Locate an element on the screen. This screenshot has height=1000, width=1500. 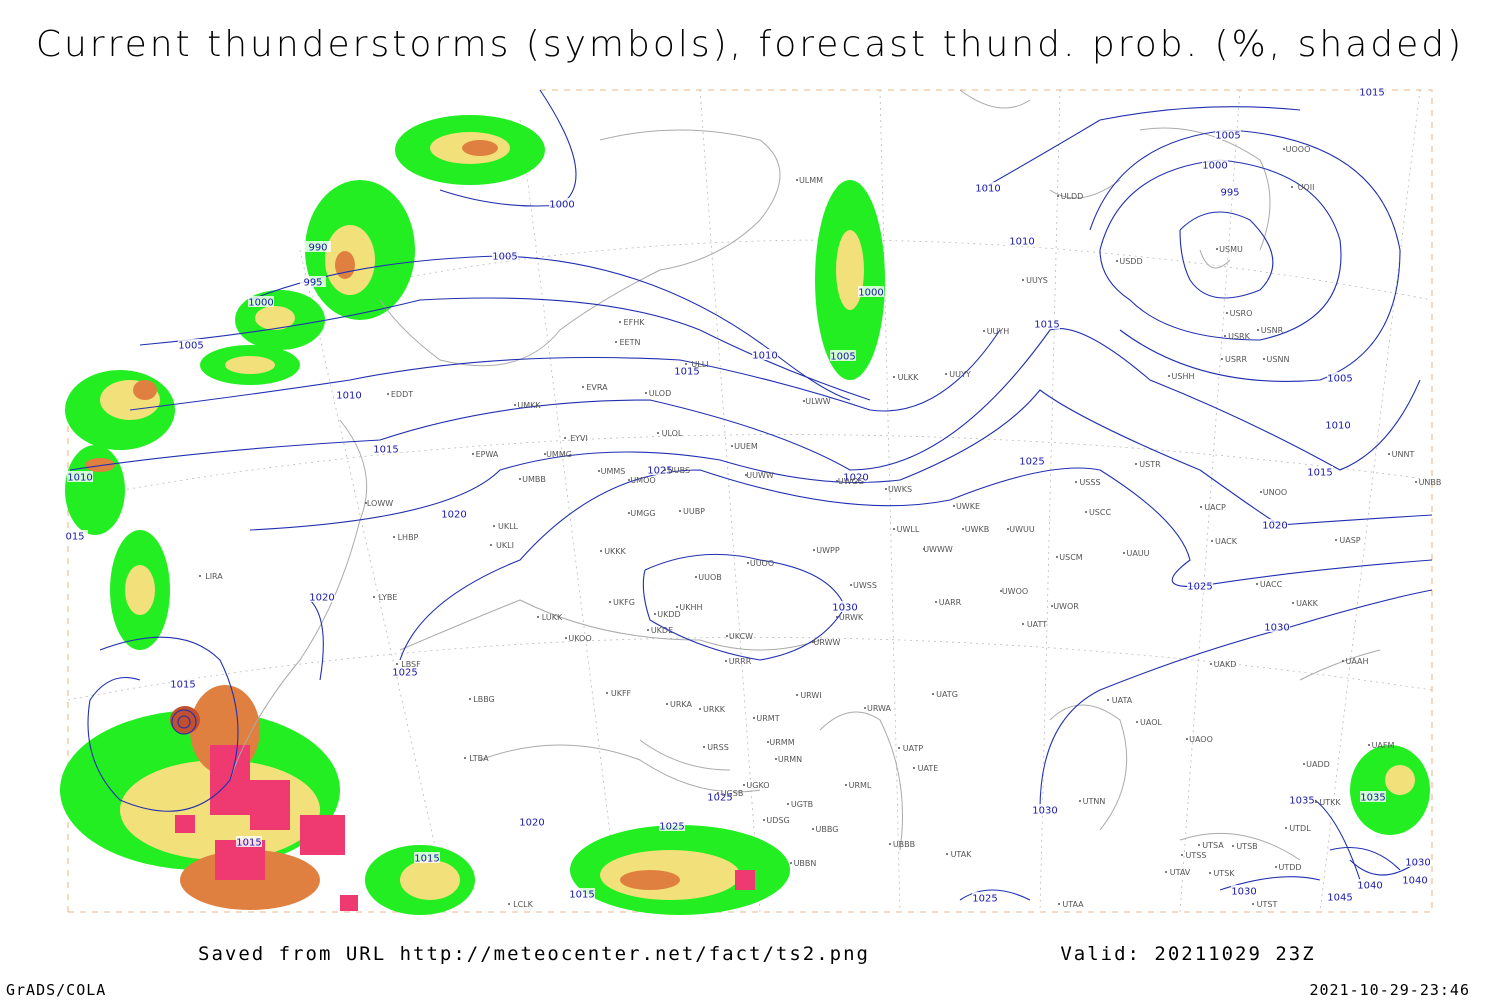
station-label: UNOO is located at coordinates (1275, 492).